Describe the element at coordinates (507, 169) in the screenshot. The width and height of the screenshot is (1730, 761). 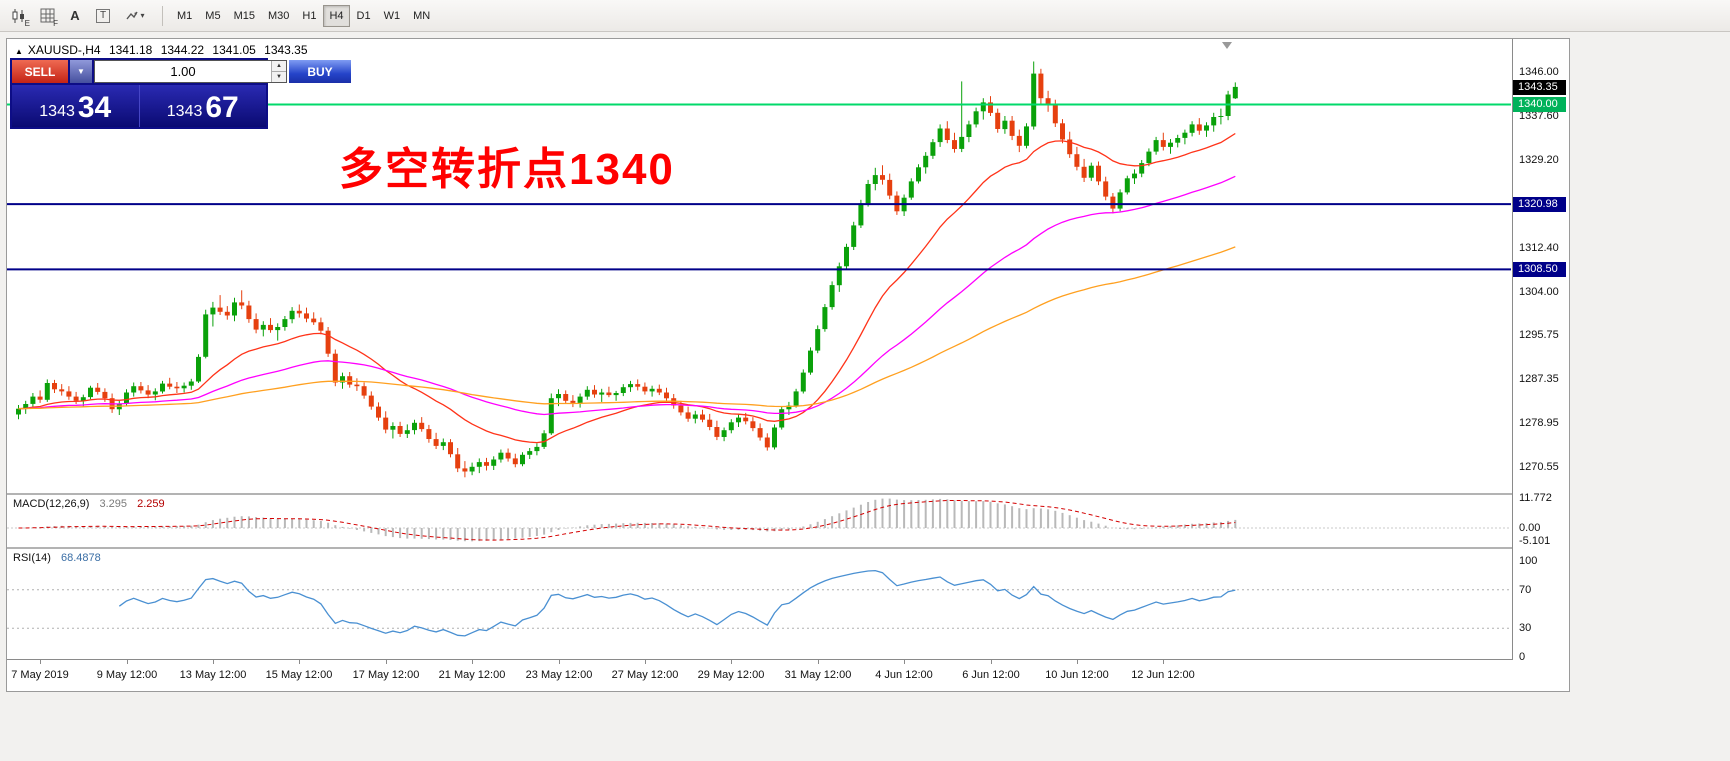
I see `chart-text-annotation: 多空转折点1340` at that location.